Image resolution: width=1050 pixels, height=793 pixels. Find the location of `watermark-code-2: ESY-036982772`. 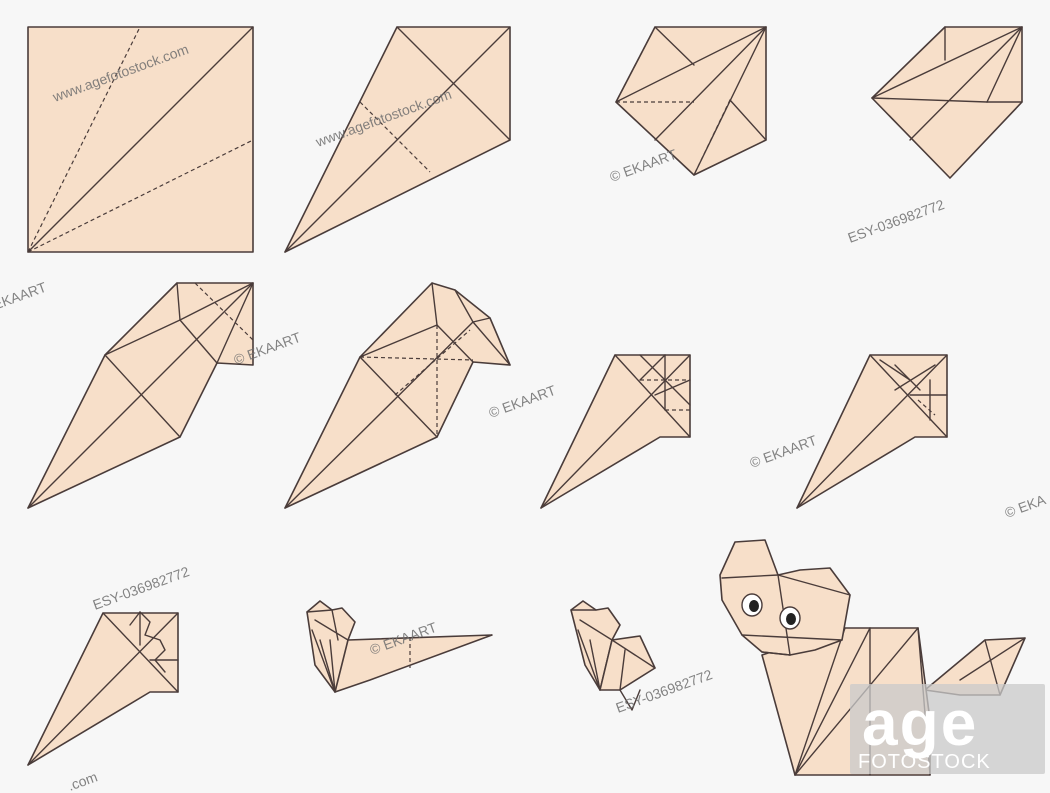

watermark-code-2: ESY-036982772 is located at coordinates (141, 588).